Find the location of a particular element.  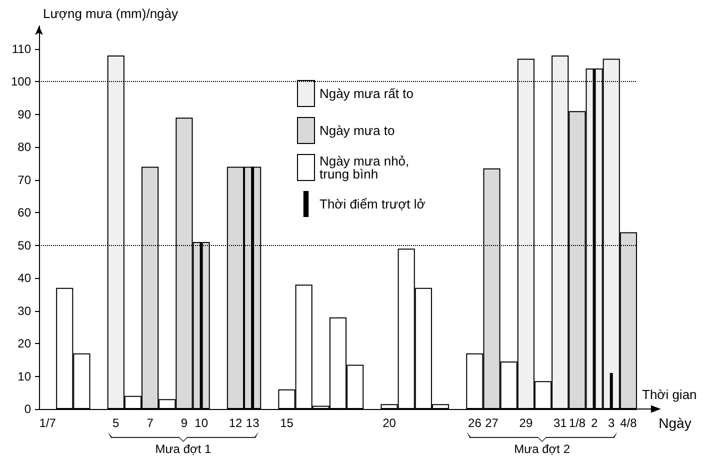

y-tick-label: 30 is located at coordinates (25, 311).